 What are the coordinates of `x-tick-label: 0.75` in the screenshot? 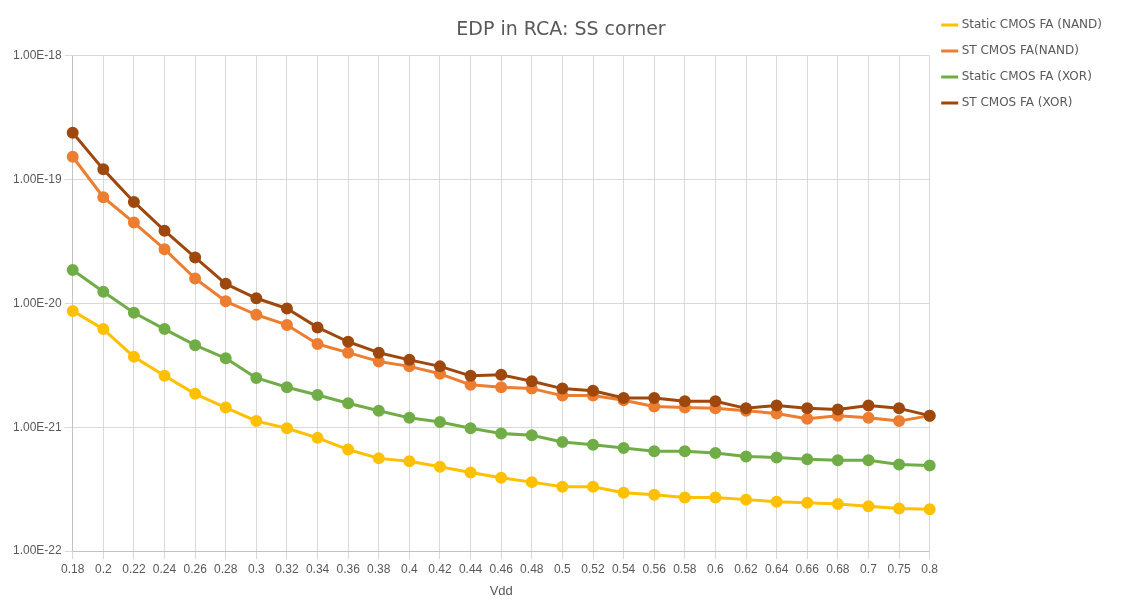 It's located at (899, 568).